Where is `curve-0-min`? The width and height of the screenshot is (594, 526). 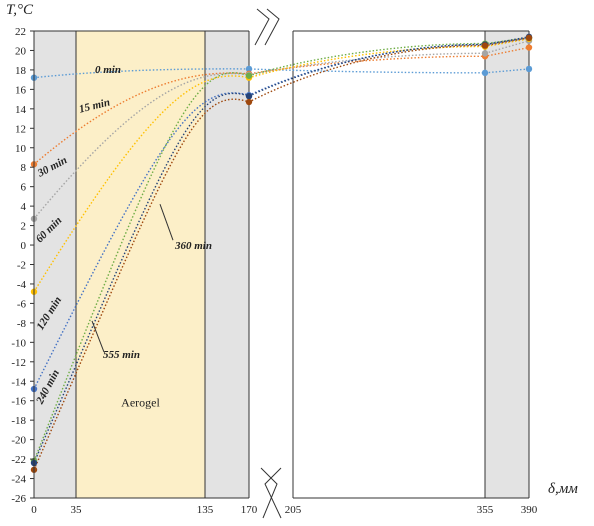 curve-0-min is located at coordinates (281, 73).